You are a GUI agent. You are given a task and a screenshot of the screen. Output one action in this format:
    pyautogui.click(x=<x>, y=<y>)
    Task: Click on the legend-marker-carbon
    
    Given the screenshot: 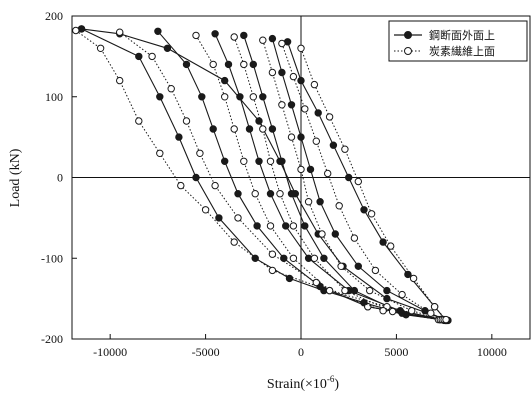 What is the action you would take?
    pyautogui.click(x=408, y=51)
    